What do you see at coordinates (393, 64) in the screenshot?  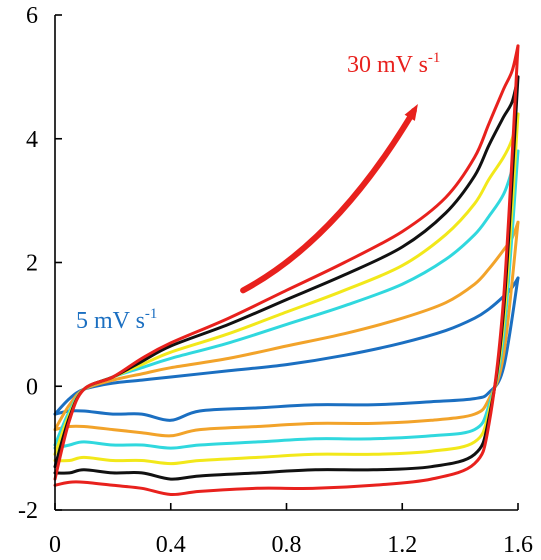 I see `annotation-30mvs: 30 mV s-1` at bounding box center [393, 64].